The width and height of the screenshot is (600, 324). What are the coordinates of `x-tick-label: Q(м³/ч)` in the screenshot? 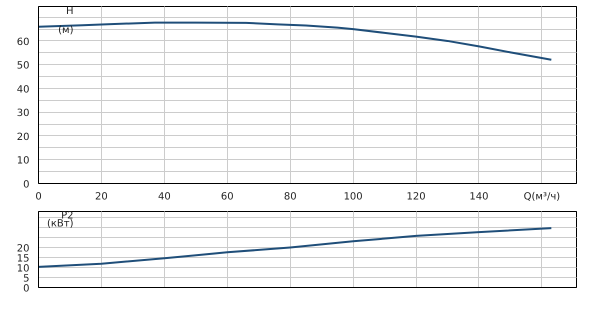 It's located at (542, 197).